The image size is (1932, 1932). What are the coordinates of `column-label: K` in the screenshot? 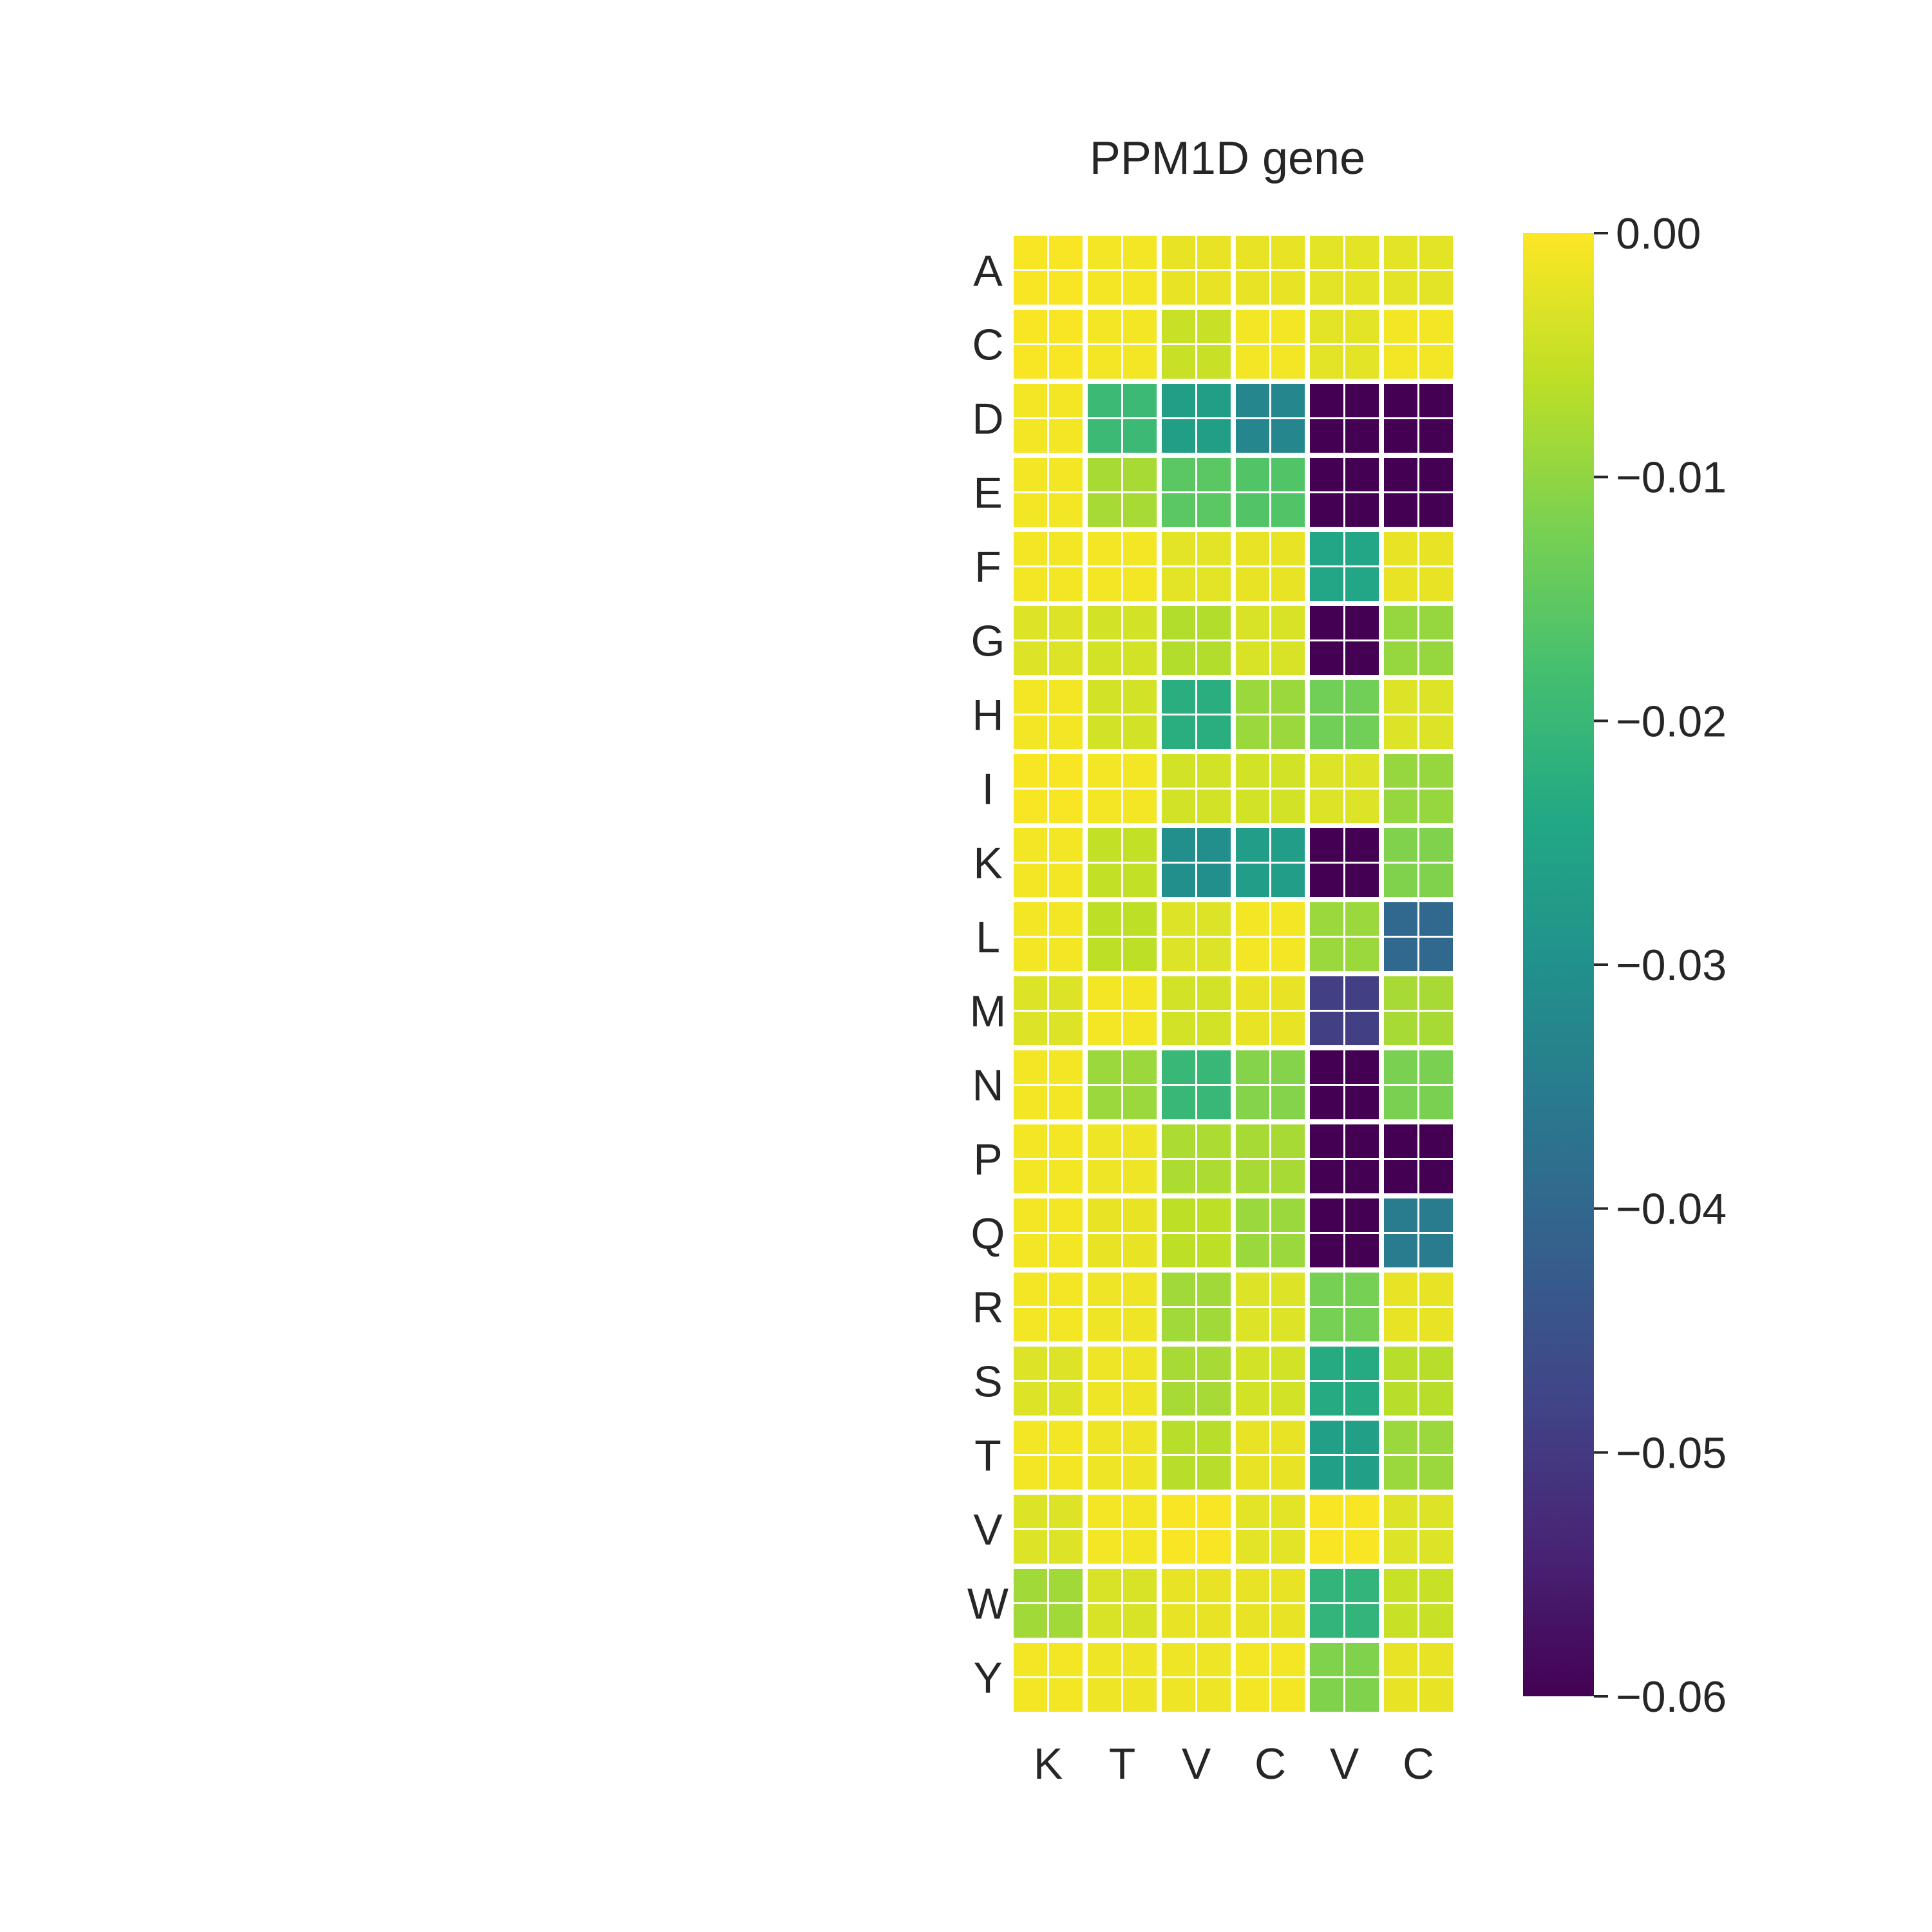 It's located at (1048, 1764).